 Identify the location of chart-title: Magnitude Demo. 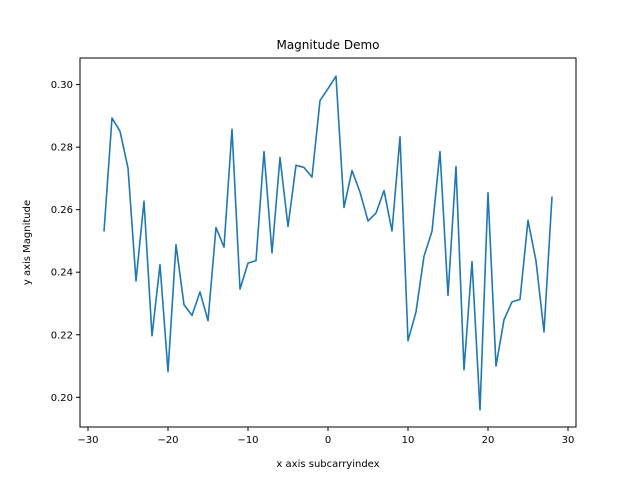
(327, 45).